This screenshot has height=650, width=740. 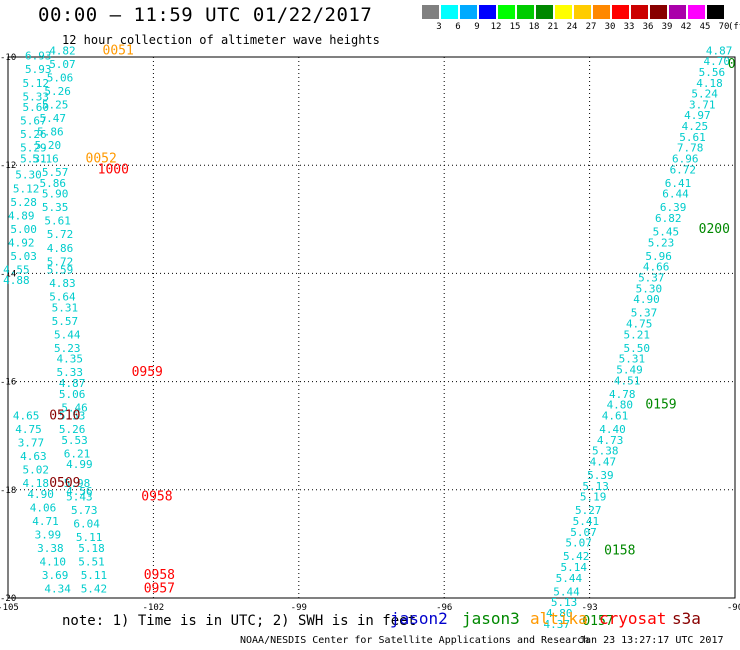 What do you see at coordinates (299, 608) in the screenshot?
I see `x-tick-label: -99` at bounding box center [299, 608].